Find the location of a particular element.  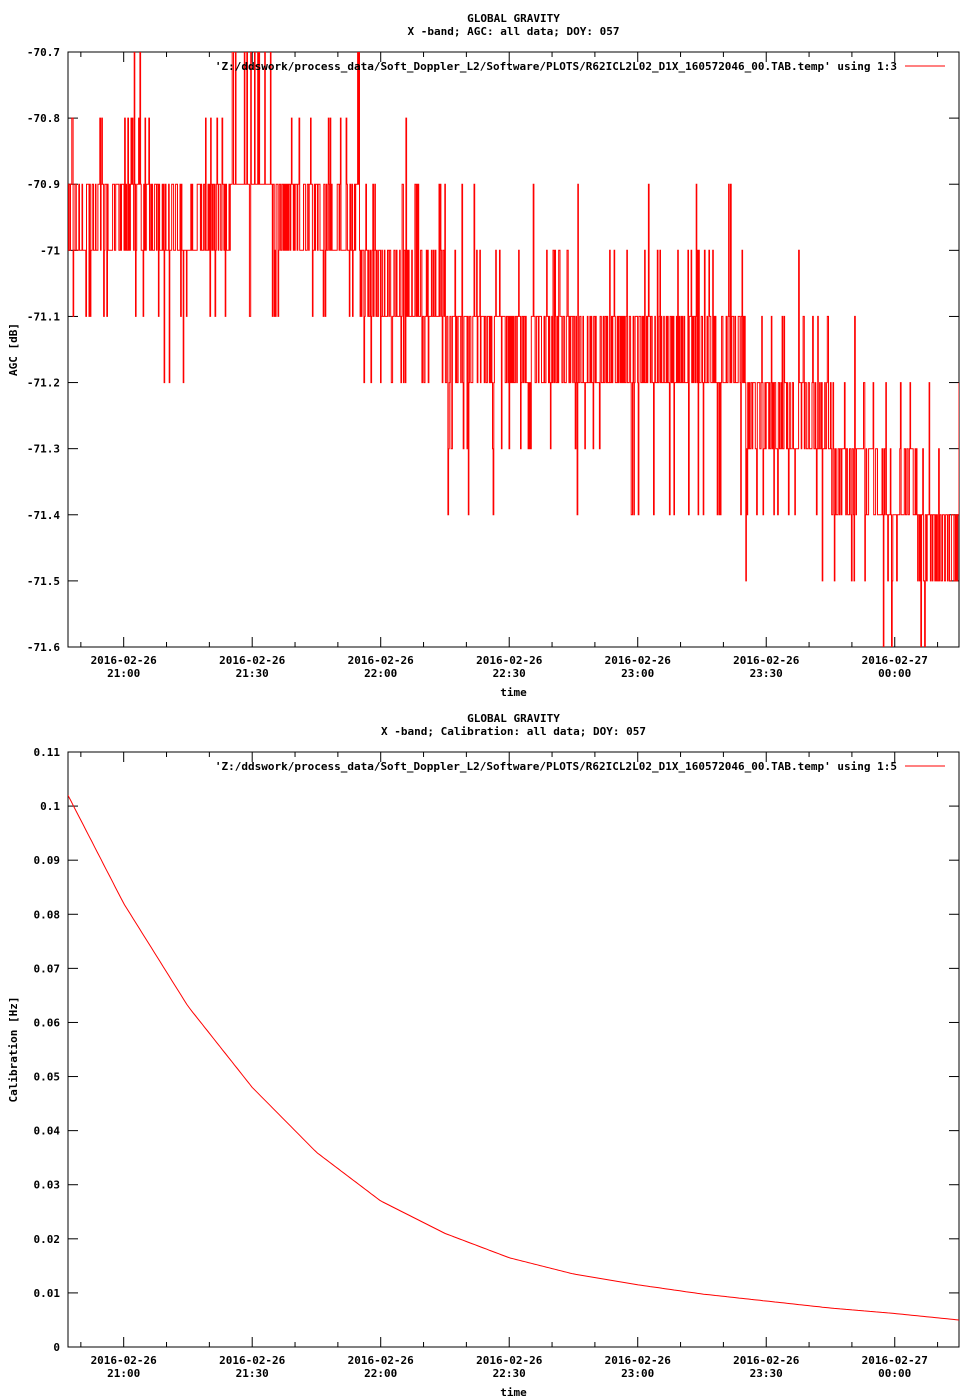

y-tick-label: 0.04 is located at coordinates (47, 1131).